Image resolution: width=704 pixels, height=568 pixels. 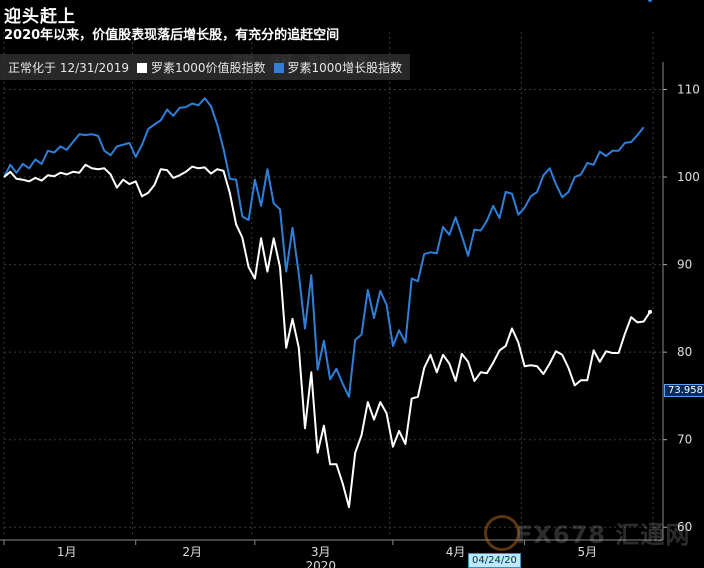 What do you see at coordinates (684, 390) in the screenshot?
I see `last-value-badge: 73.958` at bounding box center [684, 390].